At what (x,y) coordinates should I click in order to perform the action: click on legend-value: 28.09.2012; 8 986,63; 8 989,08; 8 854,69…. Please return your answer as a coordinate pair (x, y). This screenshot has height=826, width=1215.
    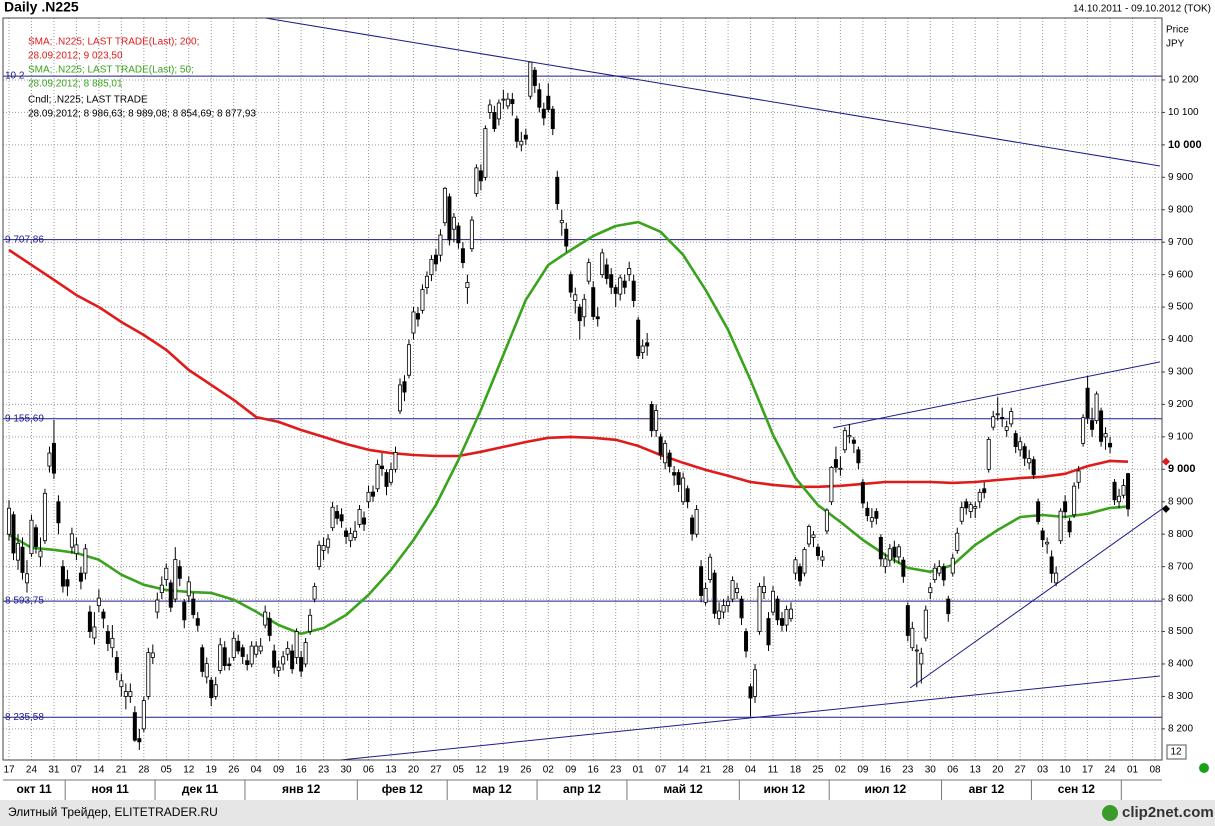
    Looking at the image, I should click on (142, 114).